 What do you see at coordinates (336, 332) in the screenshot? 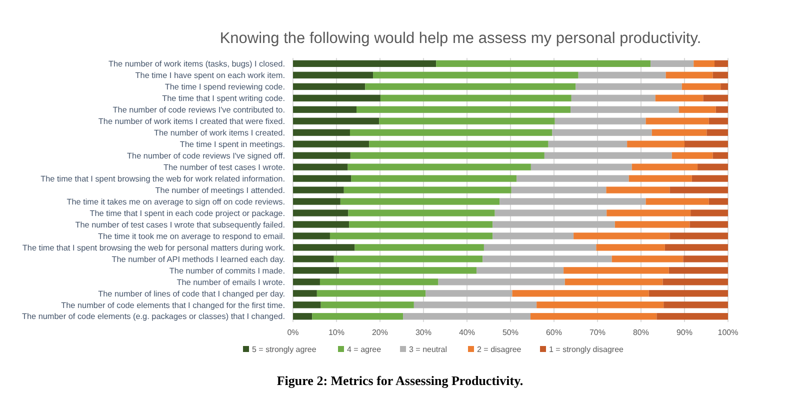
I see `x-tick-label: 10%` at bounding box center [336, 332].